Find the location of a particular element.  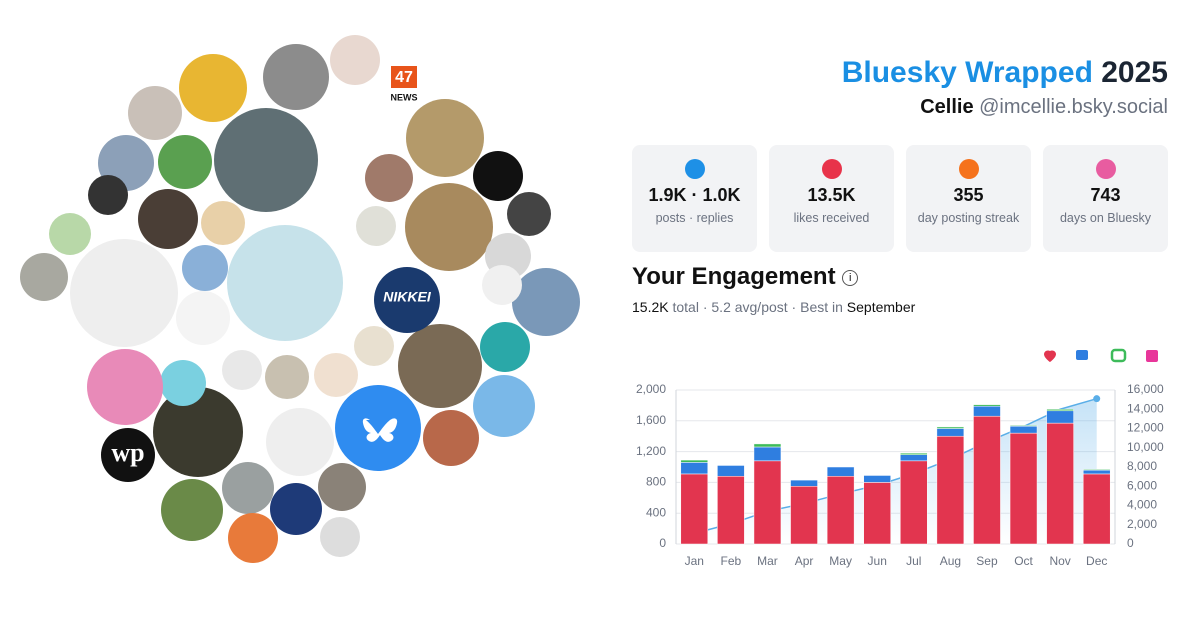

legend-reposts is located at coordinates (1118, 355).